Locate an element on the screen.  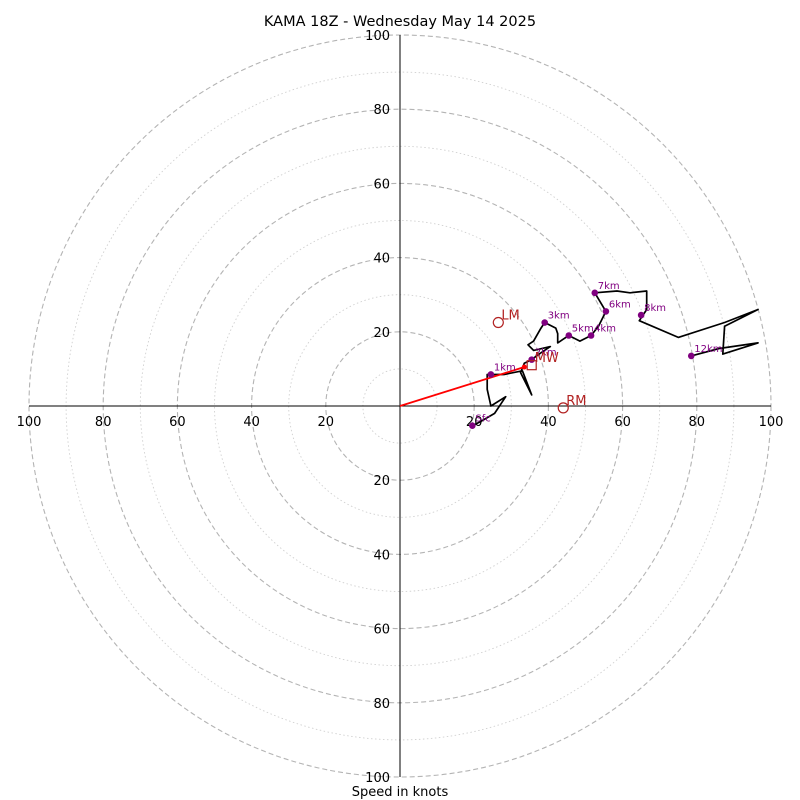
height-marker-1km is located at coordinates (491, 374).